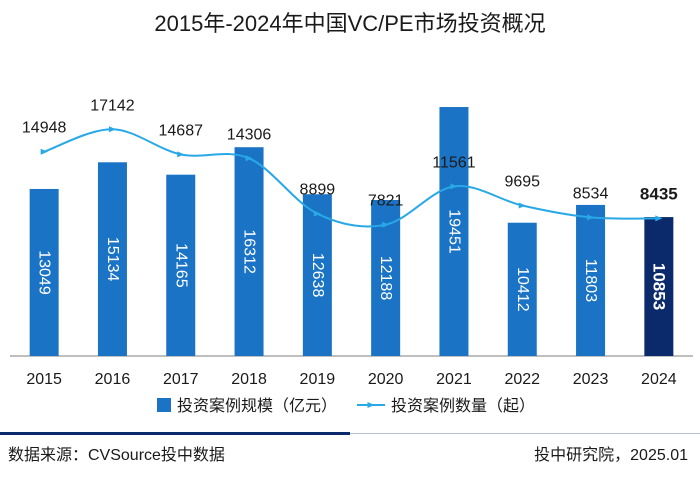  What do you see at coordinates (386, 201) in the screenshot?
I see `line-value-label: 7821` at bounding box center [386, 201].